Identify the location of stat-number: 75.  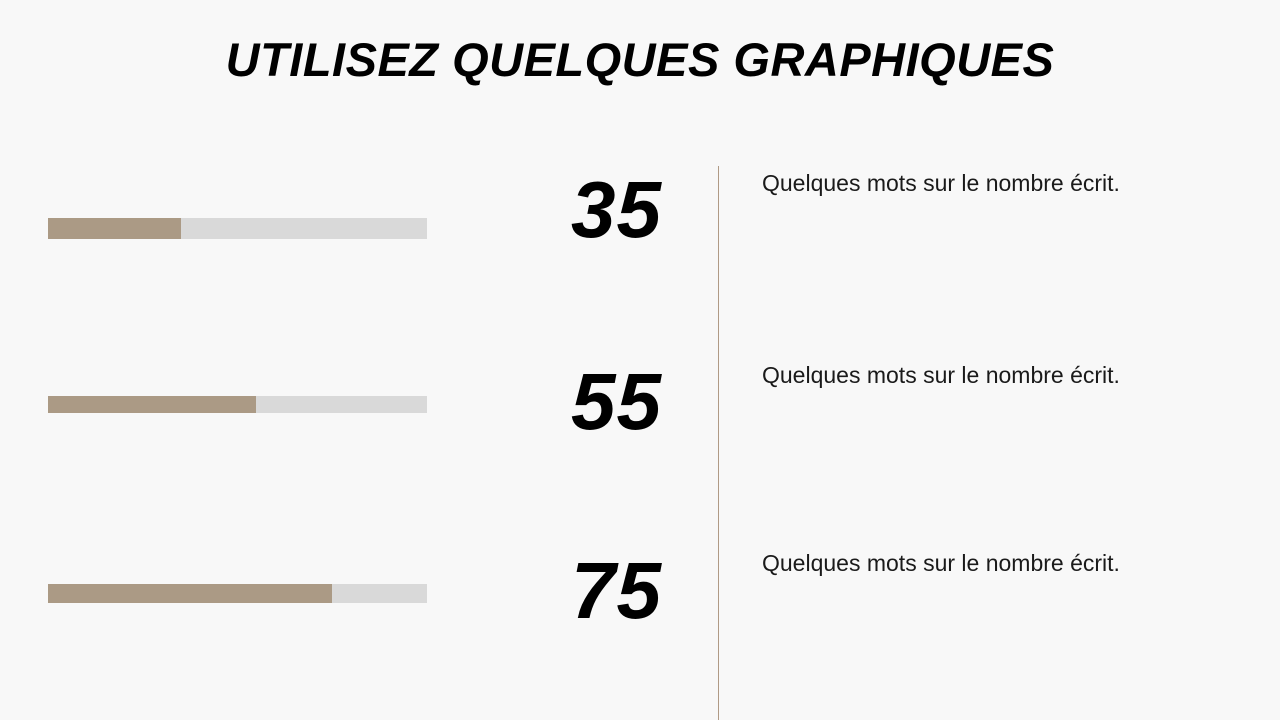
(616, 590).